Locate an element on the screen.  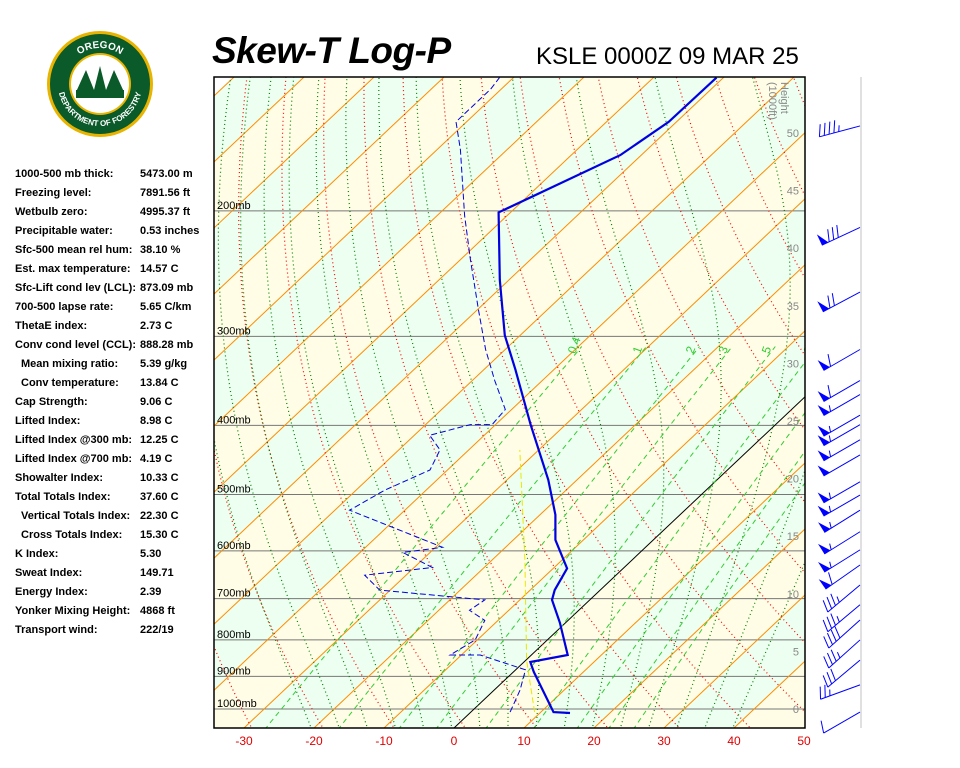
mixing-ratio-label: 0.4 is located at coordinates (574, 345).